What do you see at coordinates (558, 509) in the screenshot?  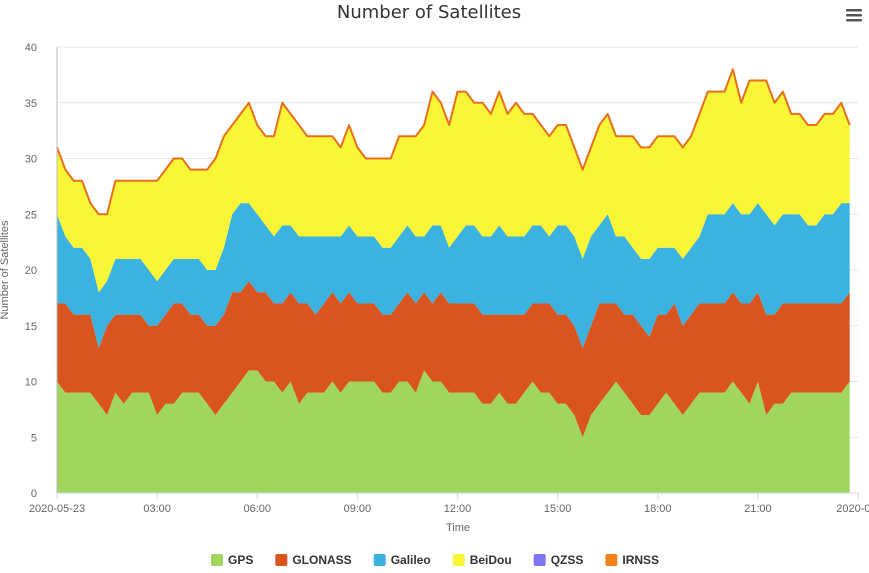 I see `x-tick-label: 15:00` at bounding box center [558, 509].